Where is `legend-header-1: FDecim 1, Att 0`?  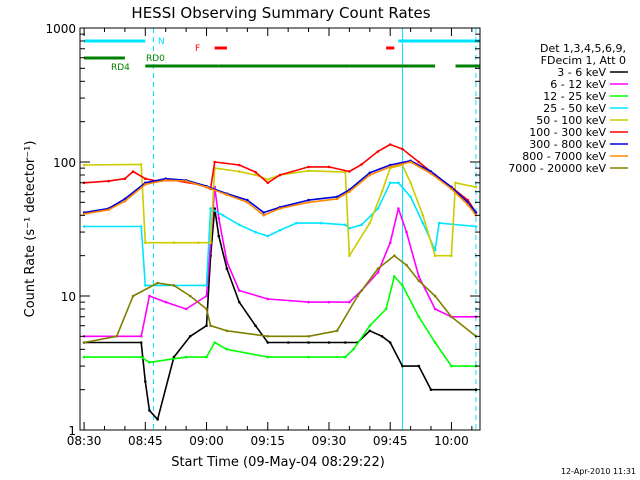
legend-header-1: FDecim 1, Att 0 is located at coordinates (583, 60).